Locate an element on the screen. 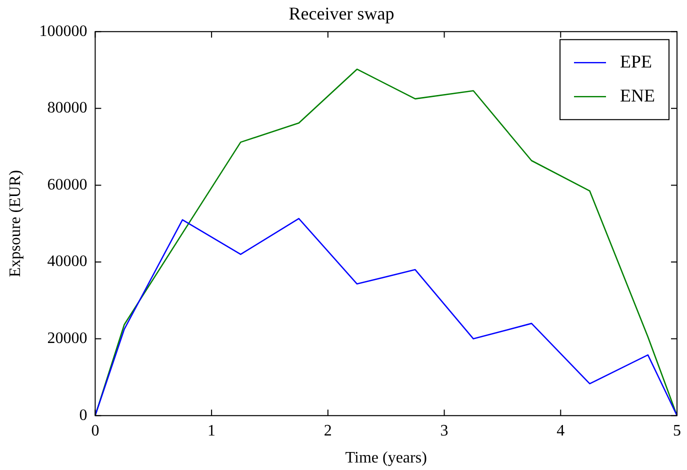  x-tick-label: 4 is located at coordinates (560, 431).